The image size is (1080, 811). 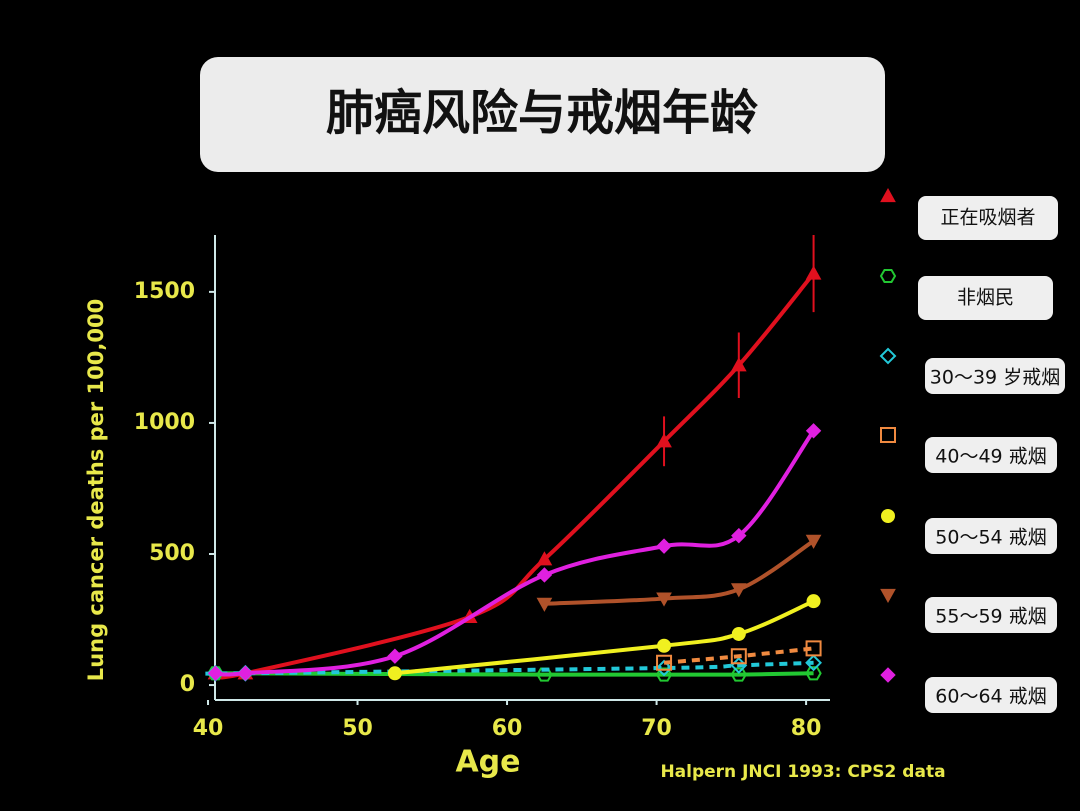 I want to click on legend-label: 非烟民, so click(x=985, y=298).